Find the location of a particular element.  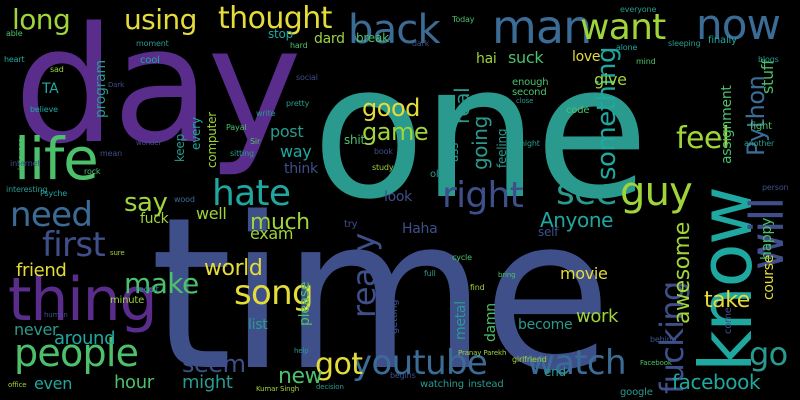

word-alone: alone is located at coordinates (627, 47).